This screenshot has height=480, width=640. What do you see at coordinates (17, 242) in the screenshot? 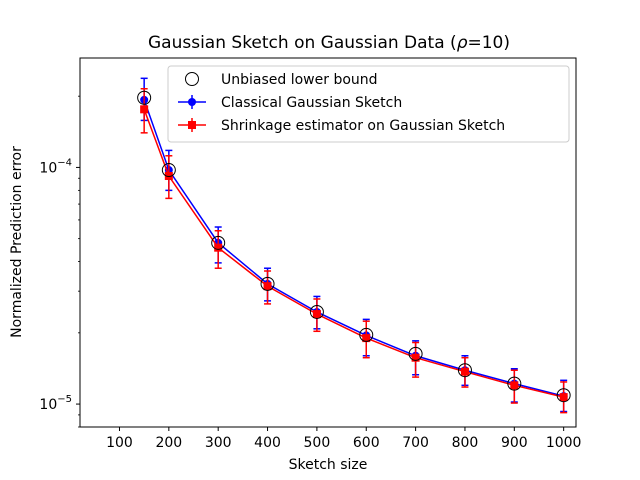
I see `y-axis-label: Normalized Prediction error` at bounding box center [17, 242].